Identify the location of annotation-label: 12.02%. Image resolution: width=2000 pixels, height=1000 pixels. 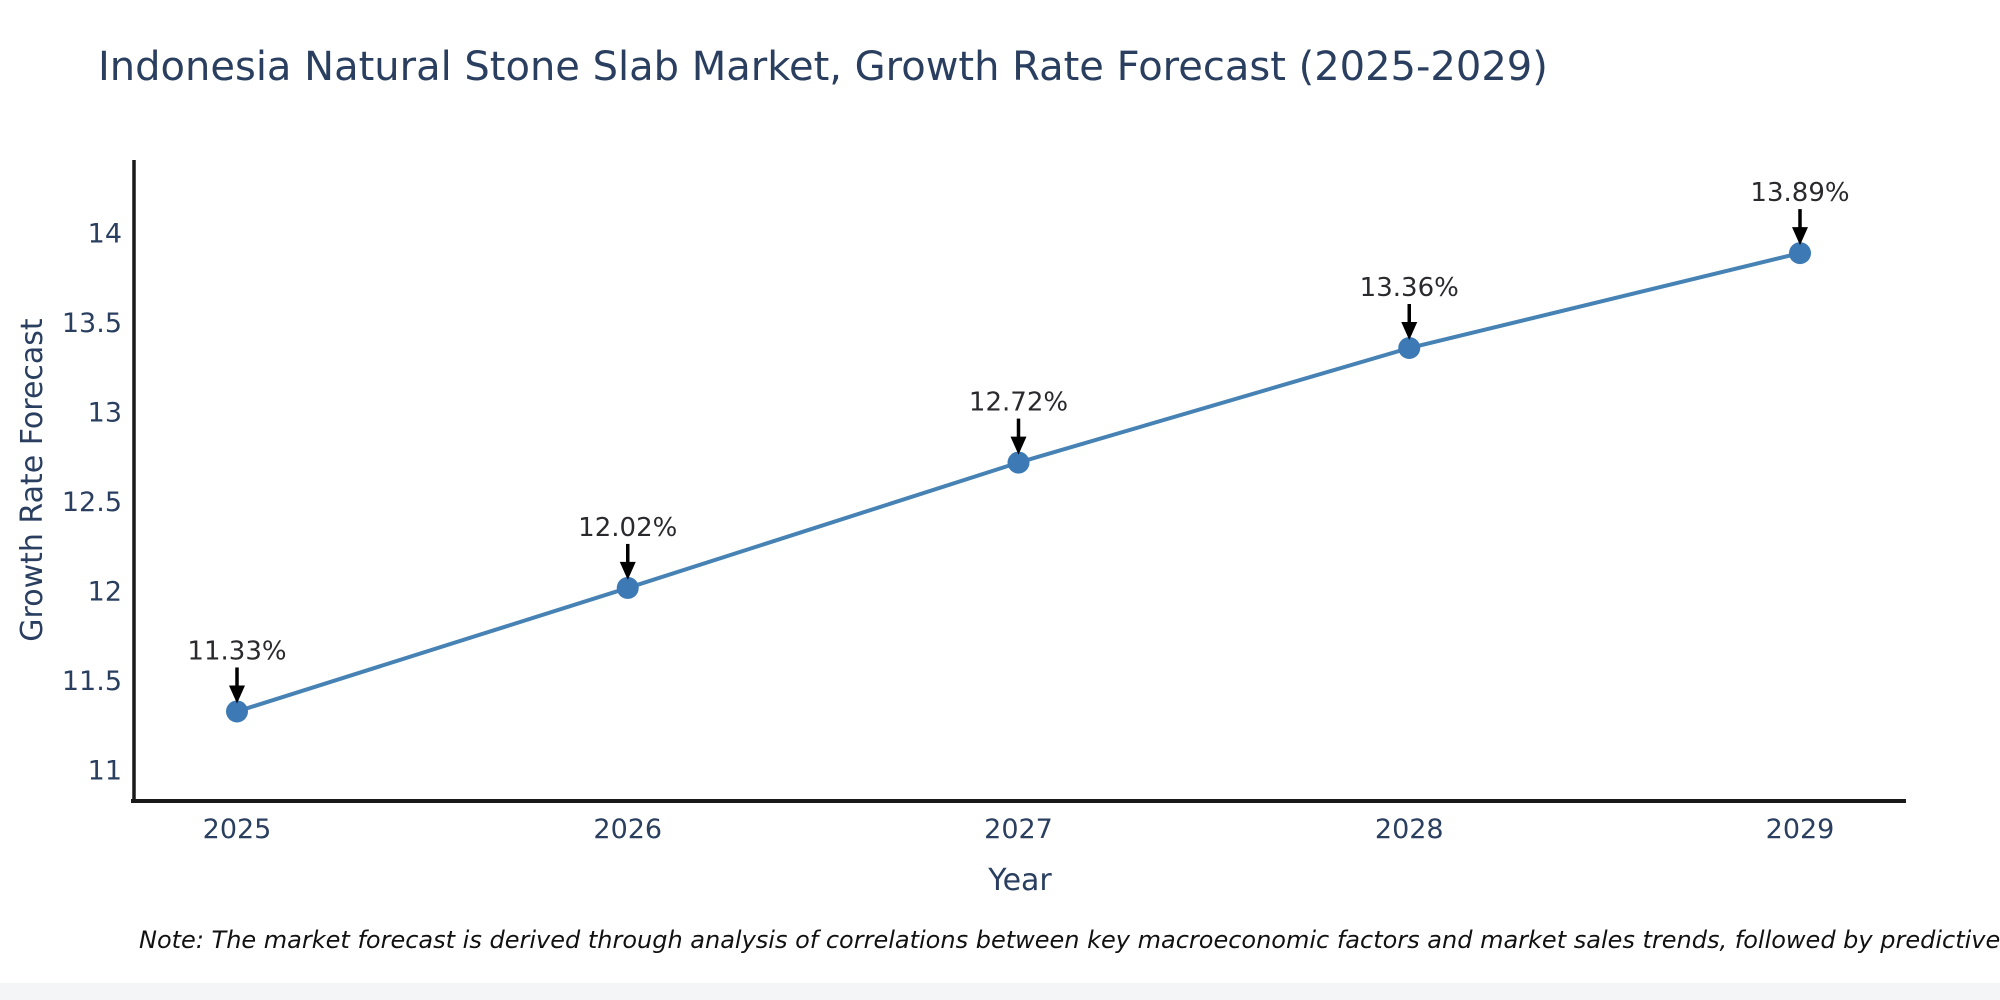
(627, 528).